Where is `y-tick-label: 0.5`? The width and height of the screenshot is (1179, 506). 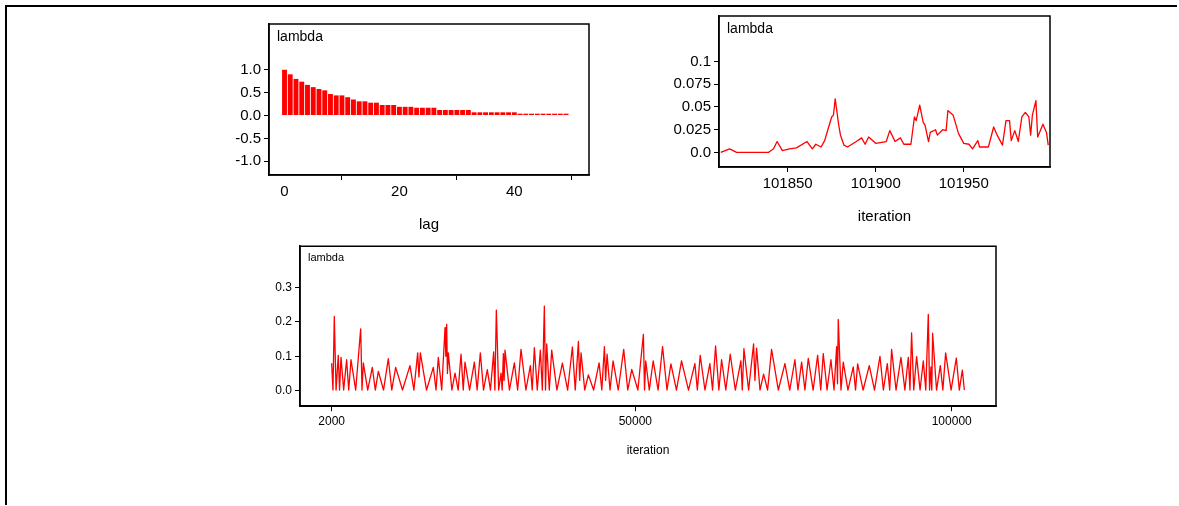 y-tick-label: 0.5 is located at coordinates (250, 91).